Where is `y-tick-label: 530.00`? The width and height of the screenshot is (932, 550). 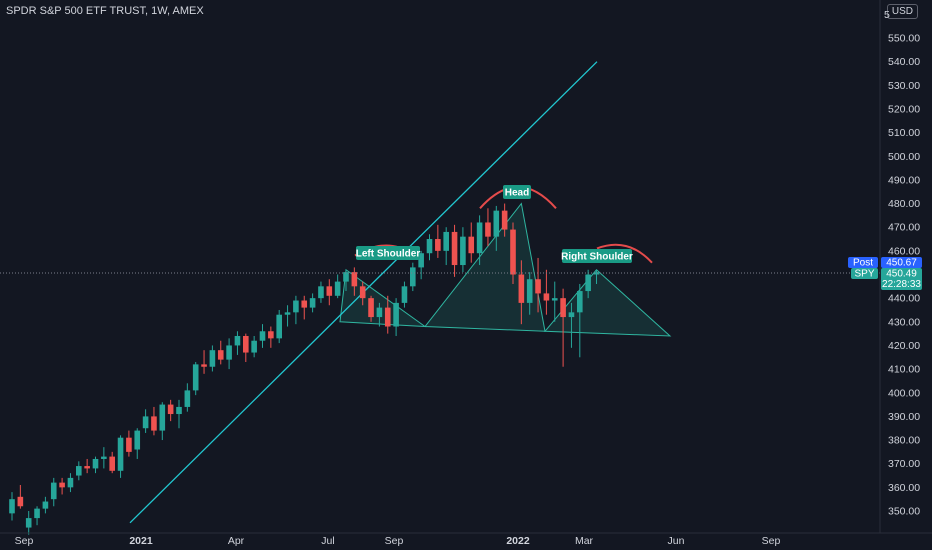 y-tick-label: 530.00 is located at coordinates (904, 86).